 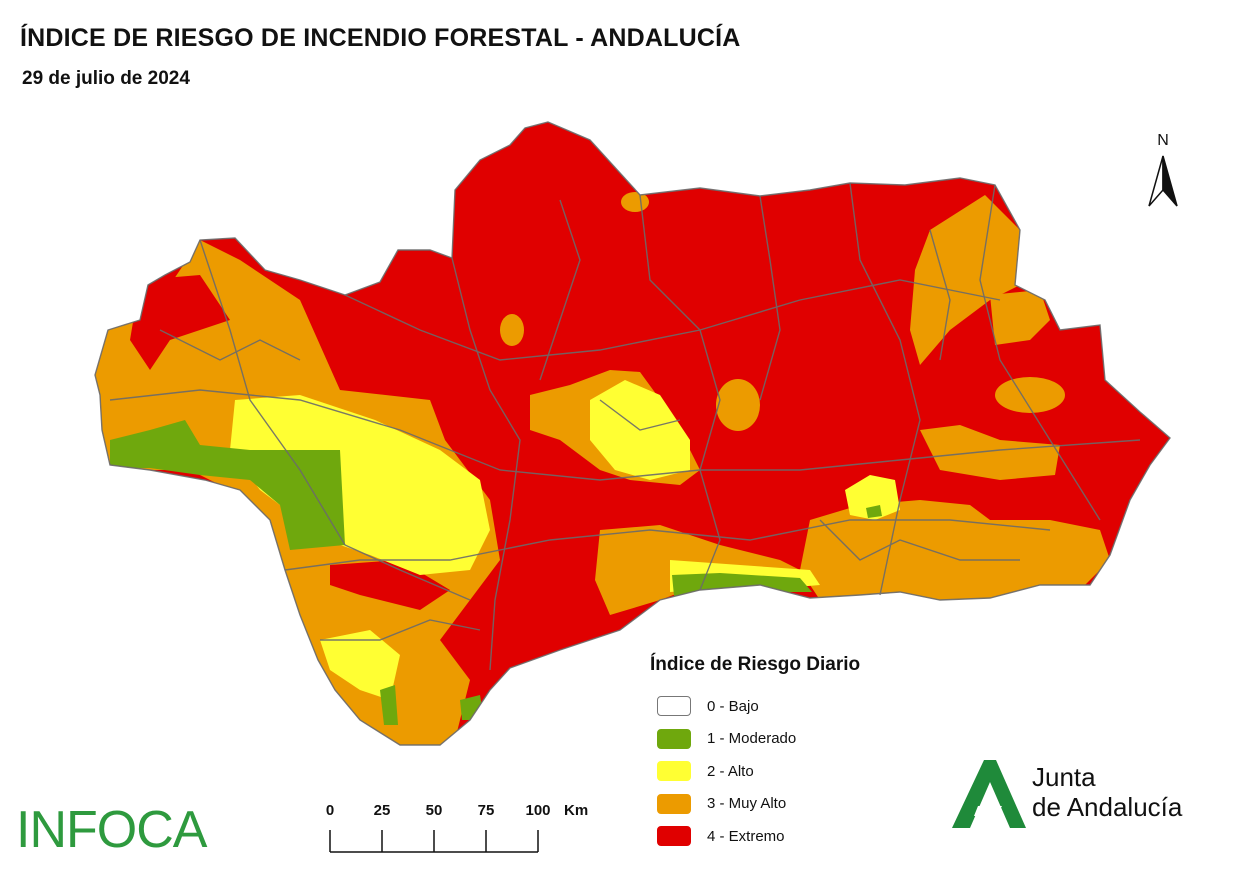 What do you see at coordinates (989, 794) in the screenshot?
I see `junta-emblem-icon` at bounding box center [989, 794].